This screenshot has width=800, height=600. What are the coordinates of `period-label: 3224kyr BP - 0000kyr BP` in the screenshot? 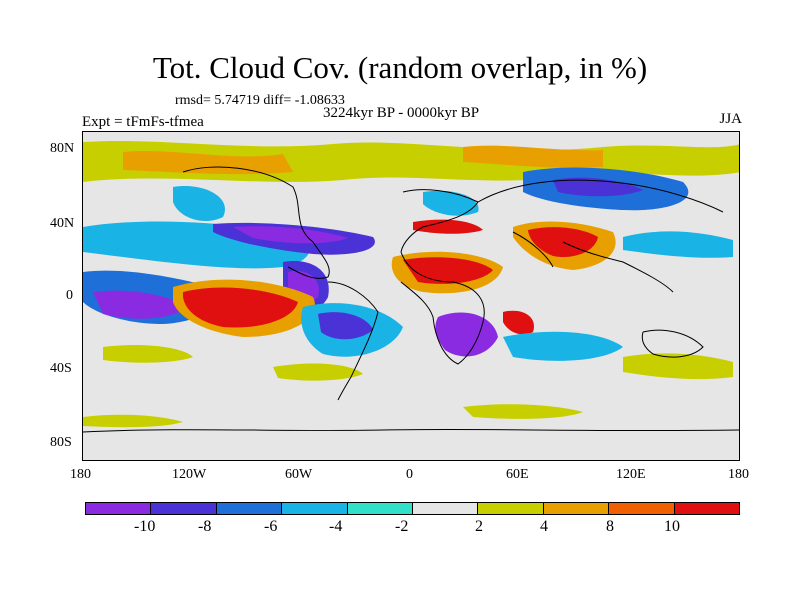 It's located at (401, 113).